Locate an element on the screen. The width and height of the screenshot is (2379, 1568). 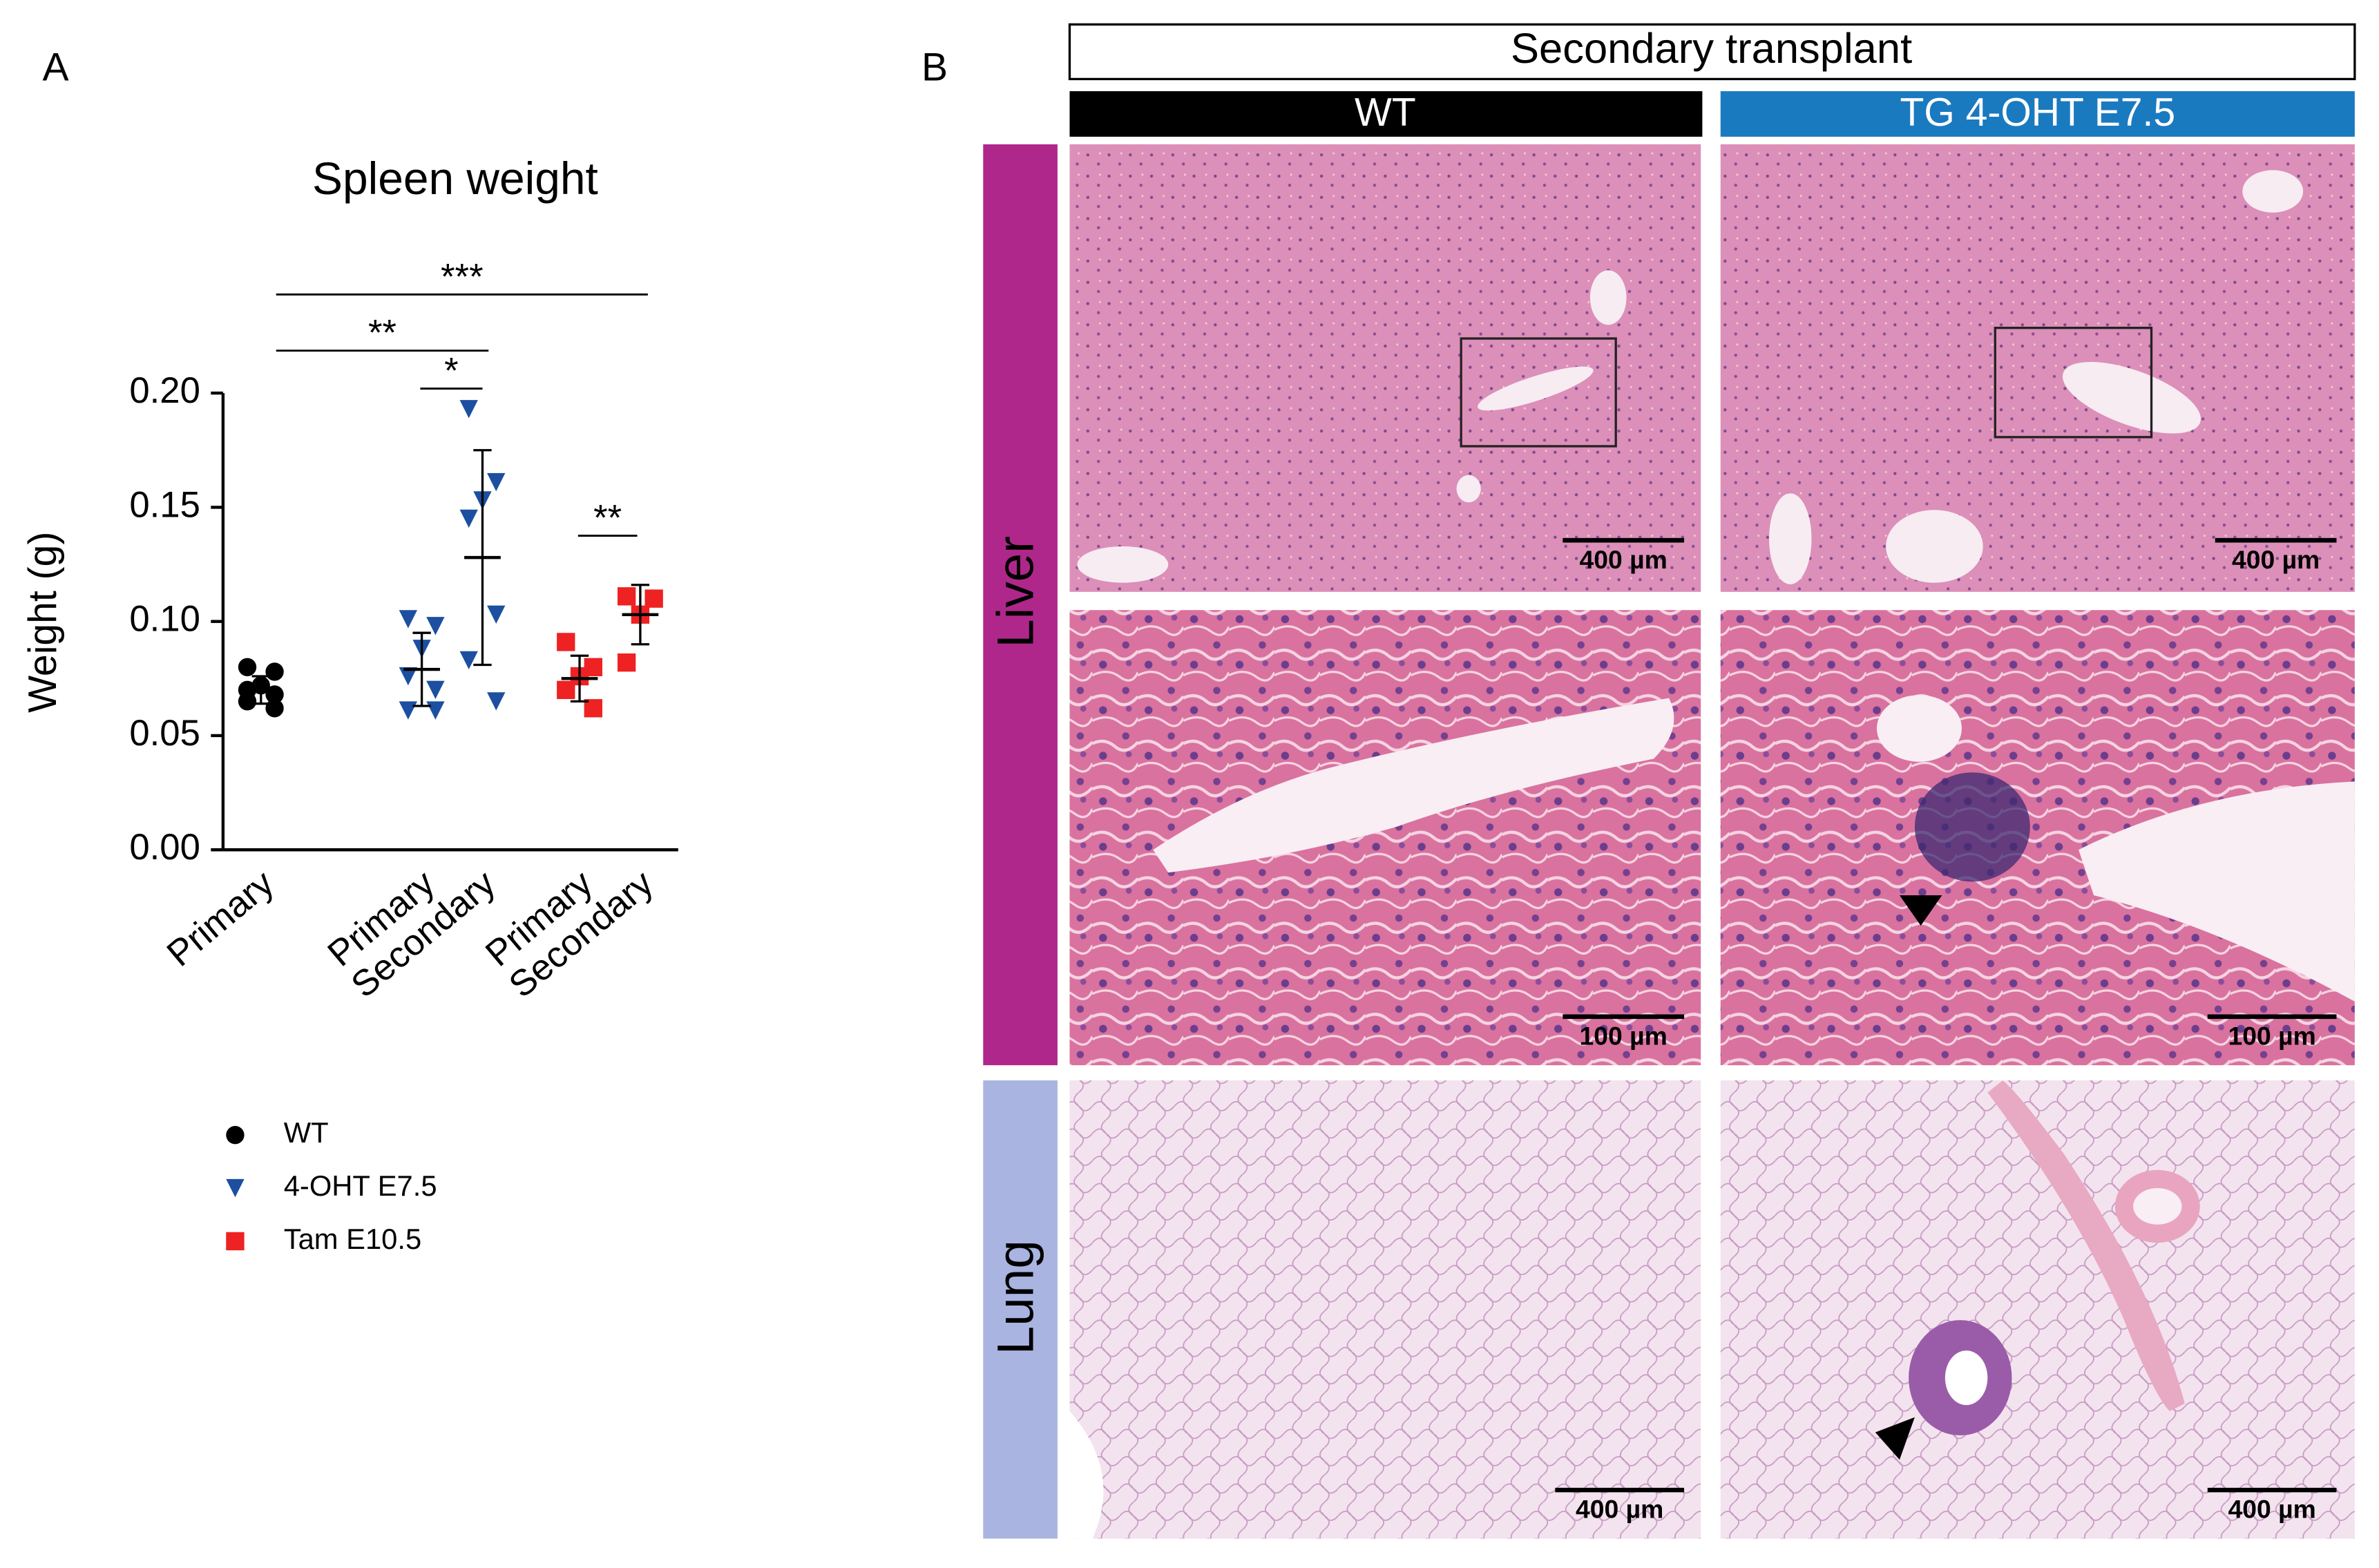
row-label: Liver is located at coordinates (1015, 592).